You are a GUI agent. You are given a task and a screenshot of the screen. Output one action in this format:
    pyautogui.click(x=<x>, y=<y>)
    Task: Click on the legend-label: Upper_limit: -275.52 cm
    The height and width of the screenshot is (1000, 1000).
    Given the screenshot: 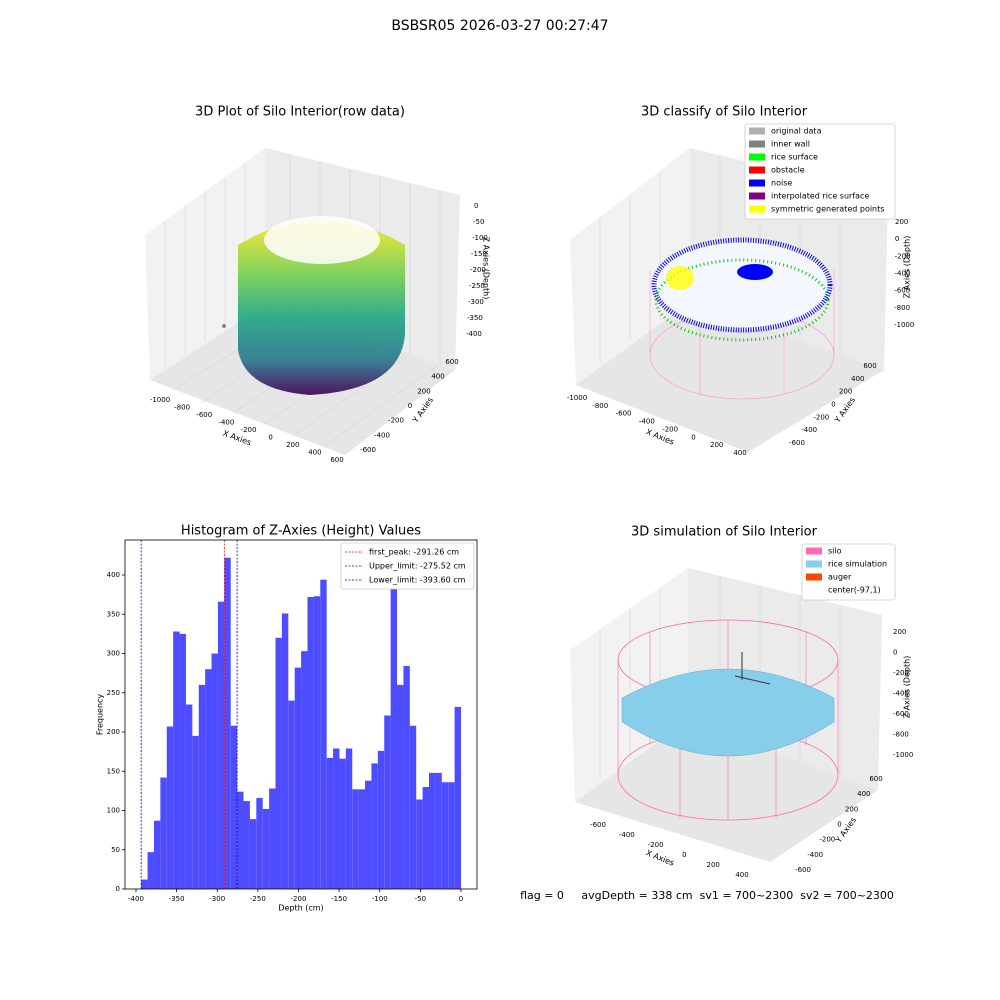 What is the action you would take?
    pyautogui.click(x=417, y=566)
    